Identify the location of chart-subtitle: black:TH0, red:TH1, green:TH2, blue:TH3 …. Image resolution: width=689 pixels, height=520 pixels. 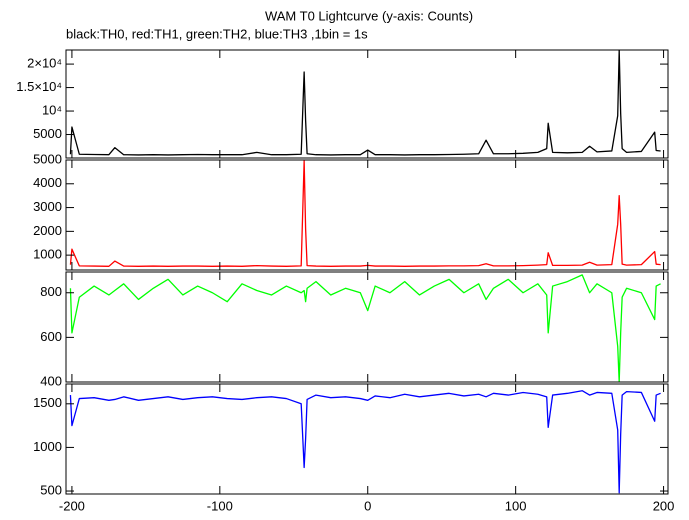
(217, 33).